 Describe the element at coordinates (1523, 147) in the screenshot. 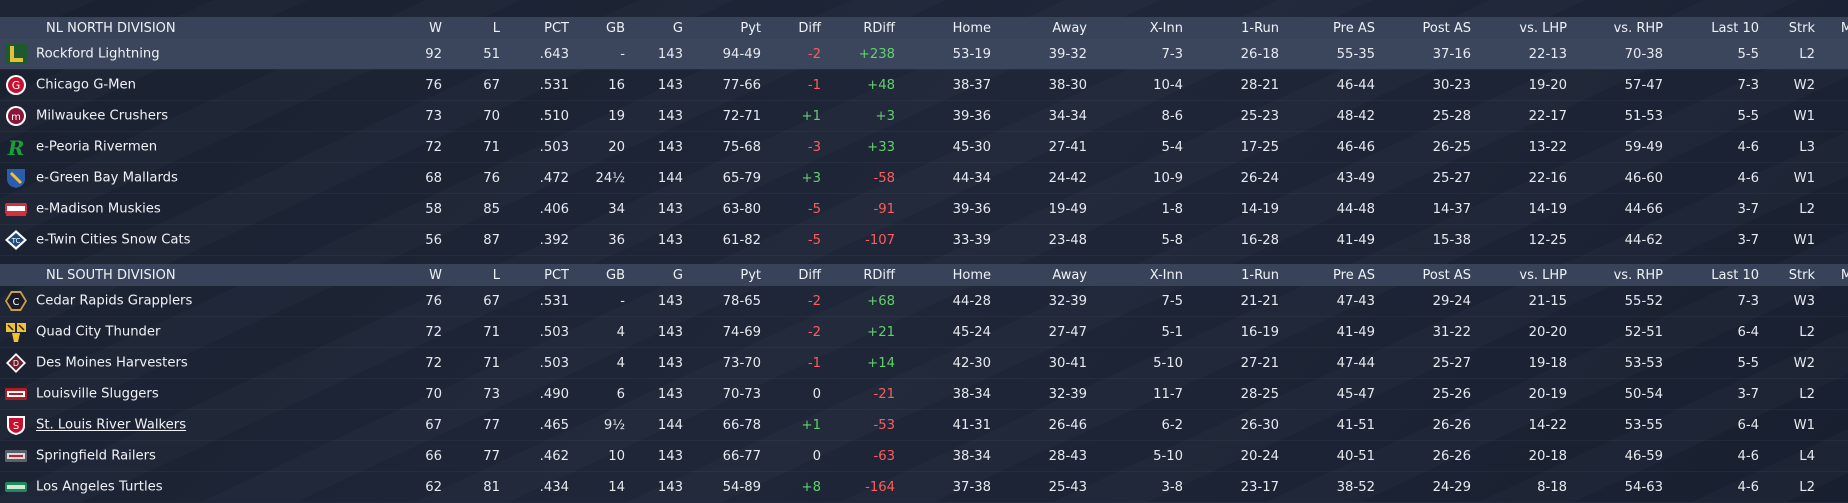

I see `stat-lhp: 13-22` at that location.